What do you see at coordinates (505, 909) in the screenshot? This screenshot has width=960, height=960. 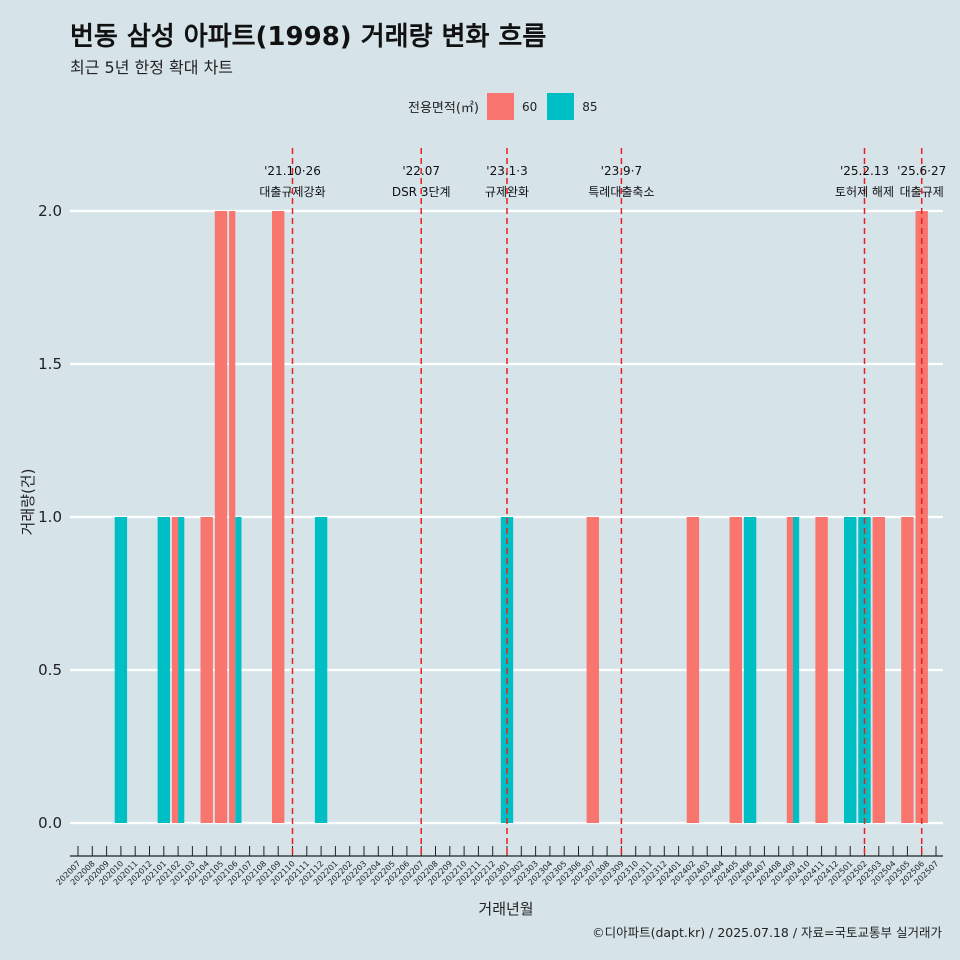 I see `x-axis-title: 거래년월` at bounding box center [505, 909].